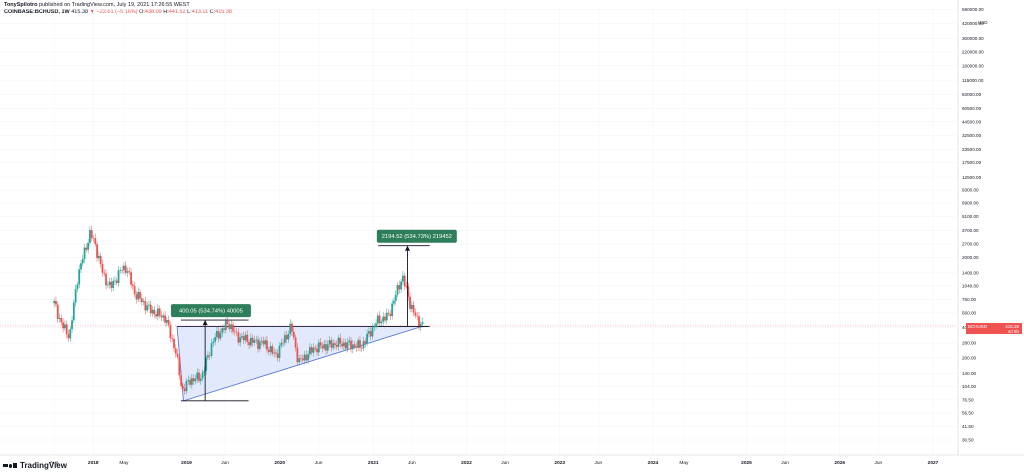  What do you see at coordinates (505, 463) in the screenshot?
I see `time-tick-label: Jun` at bounding box center [505, 463].